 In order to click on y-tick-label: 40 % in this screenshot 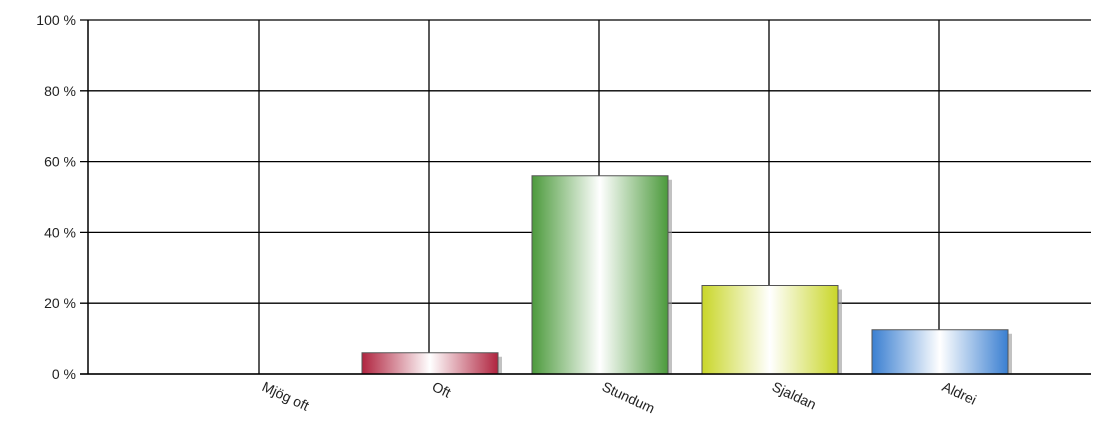, I will do `click(60, 232)`.